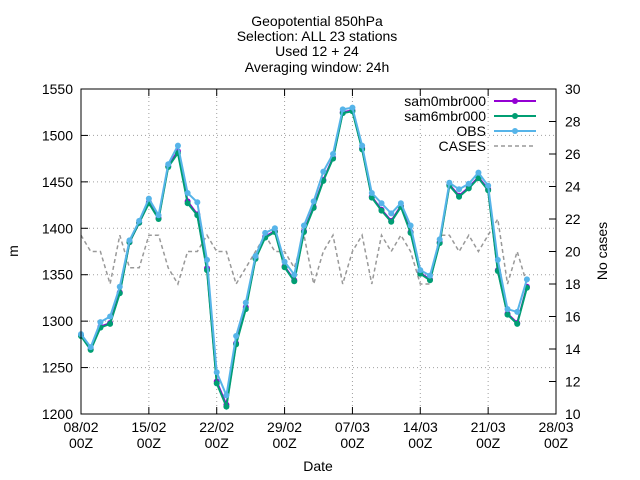  What do you see at coordinates (573, 89) in the screenshot?
I see `y2-tick-label: 30` at bounding box center [573, 89].